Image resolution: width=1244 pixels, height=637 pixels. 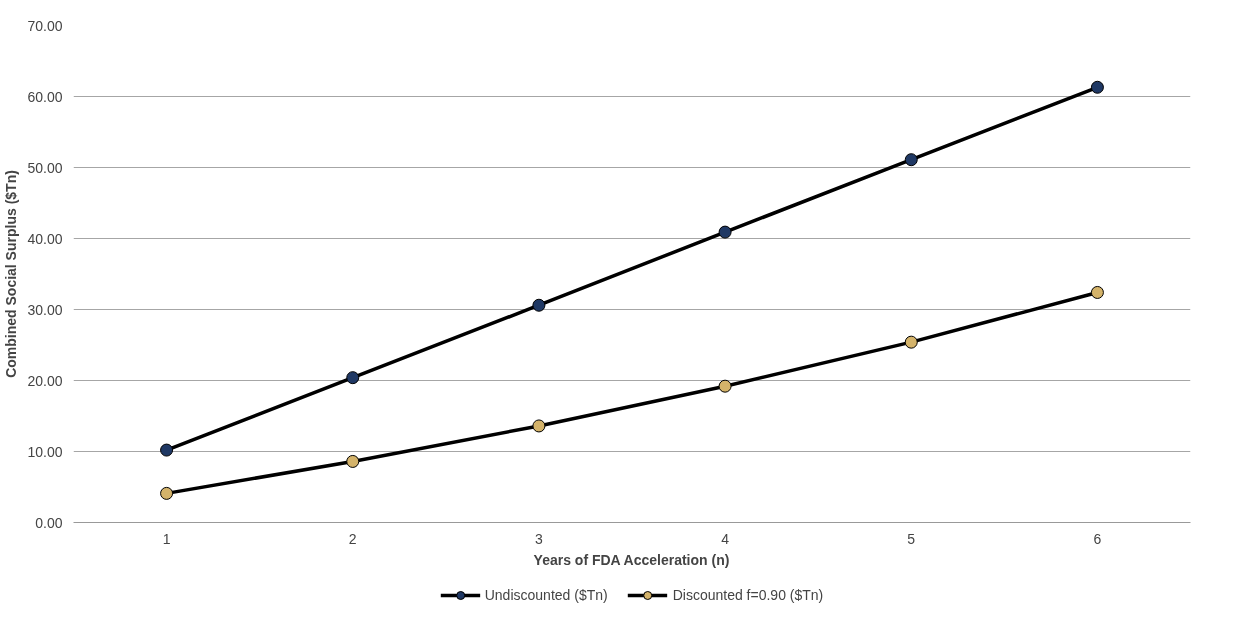 What do you see at coordinates (45, 451) in the screenshot?
I see `y-tick-label: 10.00` at bounding box center [45, 451].